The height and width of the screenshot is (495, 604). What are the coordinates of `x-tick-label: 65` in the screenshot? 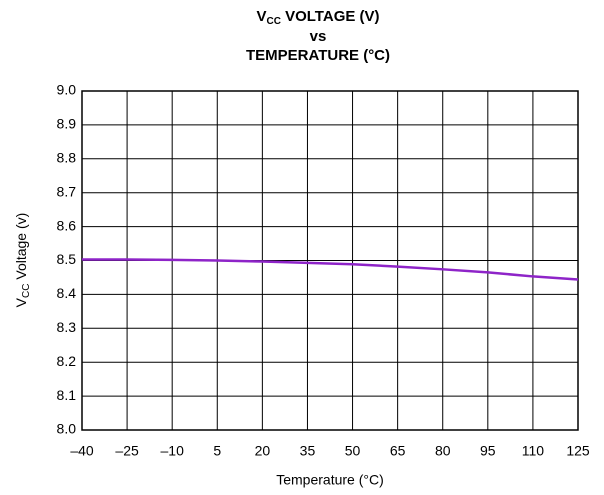 It's located at (398, 451).